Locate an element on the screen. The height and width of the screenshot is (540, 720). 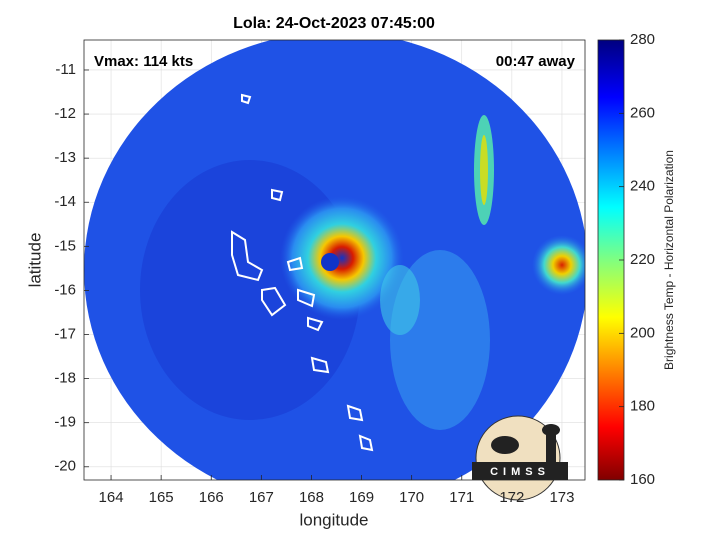
x-axis-label: longitude is located at coordinates (333, 519).